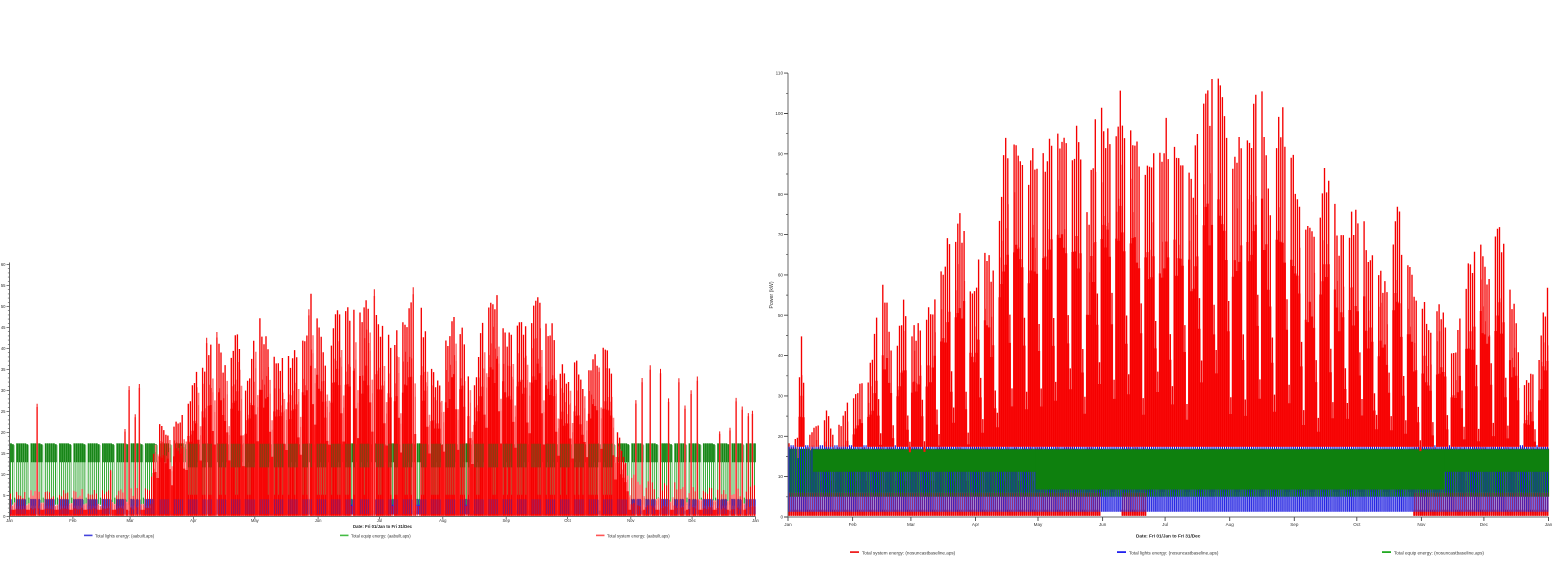  What do you see at coordinates (3, 453) in the screenshot?
I see `svg-text: 15` at bounding box center [3, 453].